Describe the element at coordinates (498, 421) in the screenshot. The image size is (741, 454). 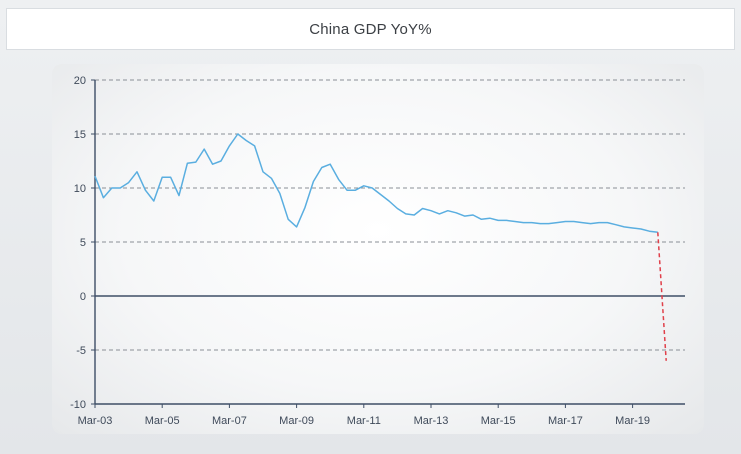
I see `x-tick-label: Mar-15` at that location.